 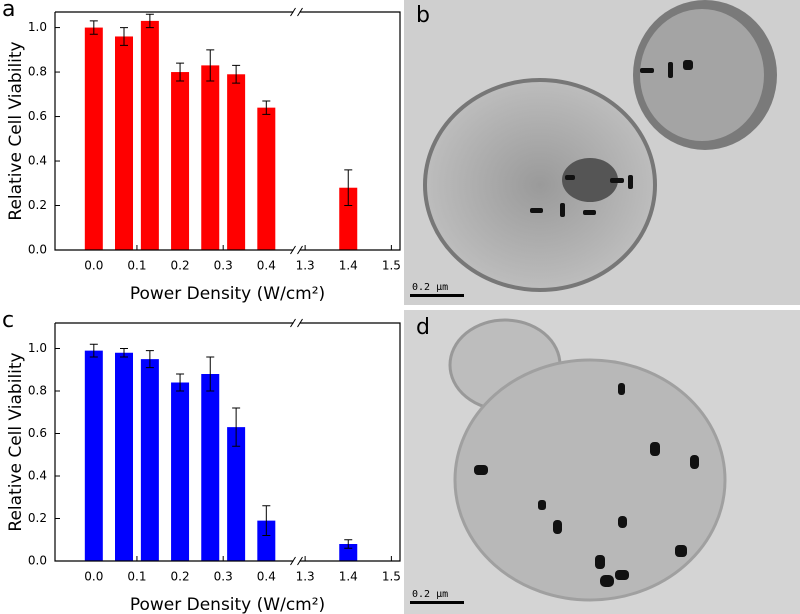 I want to click on panel-letter: a, so click(x=8, y=11).